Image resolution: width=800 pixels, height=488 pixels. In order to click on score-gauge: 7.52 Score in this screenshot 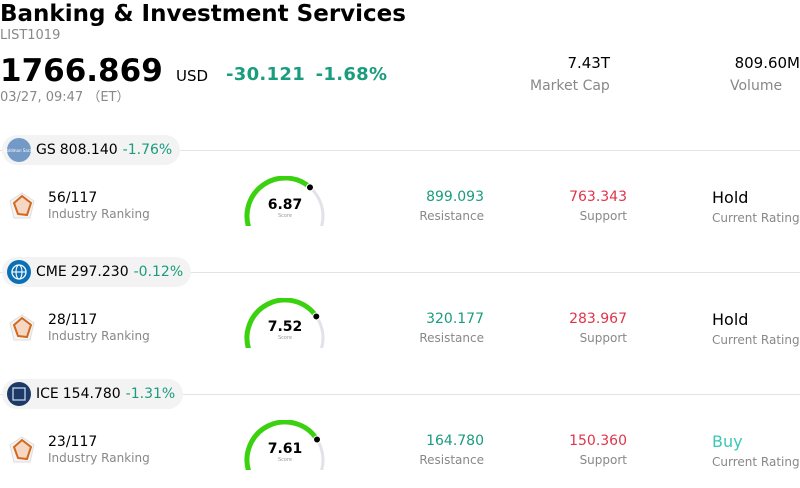, I will do `click(285, 325)`.